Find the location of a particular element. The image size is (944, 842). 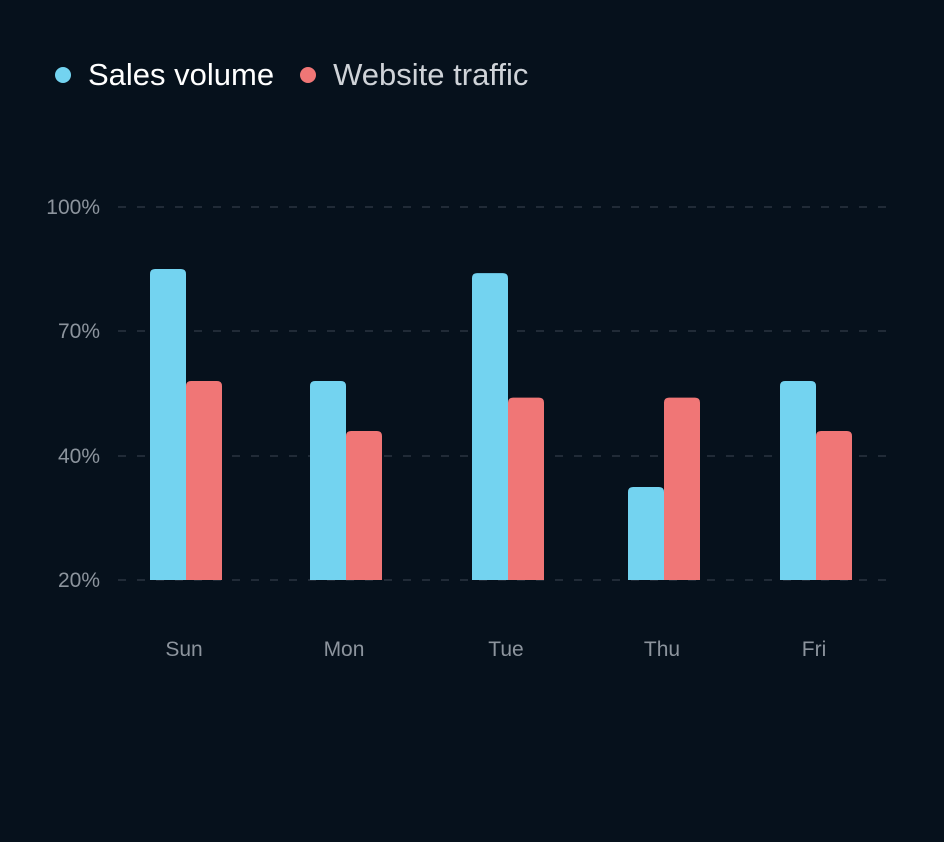

x-tick-label-thu: Thu is located at coordinates (662, 649).